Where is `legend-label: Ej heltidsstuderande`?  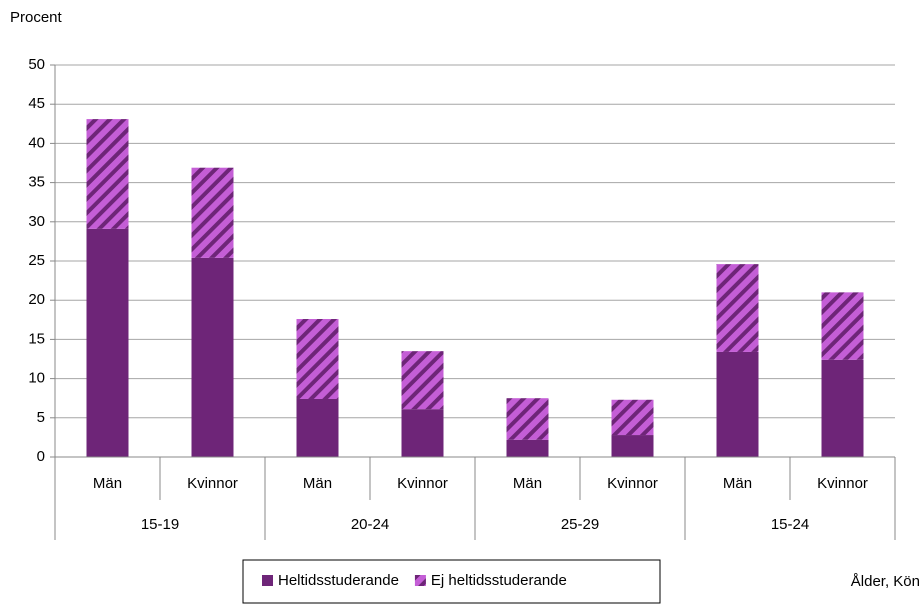
legend-label: Ej heltidsstuderande is located at coordinates (499, 580).